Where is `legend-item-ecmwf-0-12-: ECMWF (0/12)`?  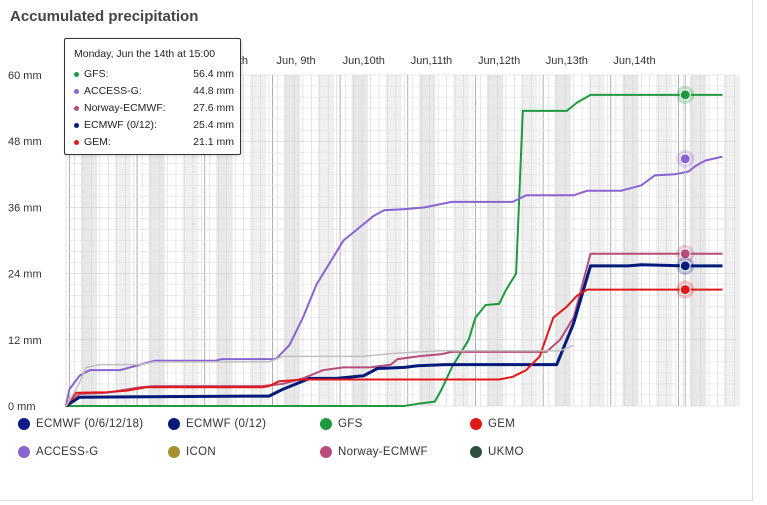 legend-item-ecmwf-0-12-: ECMWF (0/12) is located at coordinates (217, 424).